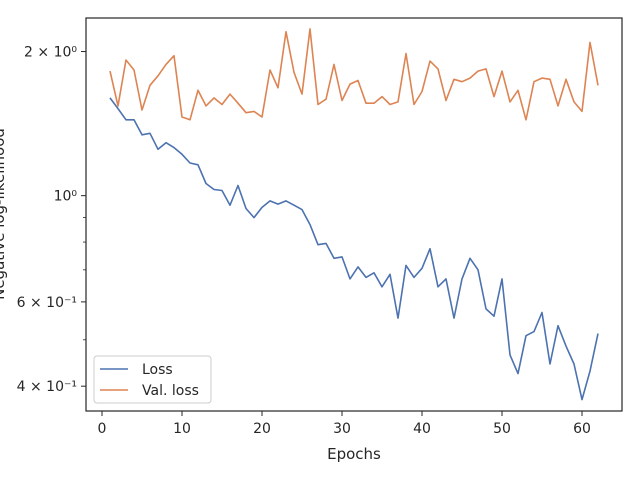  I want to click on y-tick-label: 4 × 10⁻¹, so click(47, 387).